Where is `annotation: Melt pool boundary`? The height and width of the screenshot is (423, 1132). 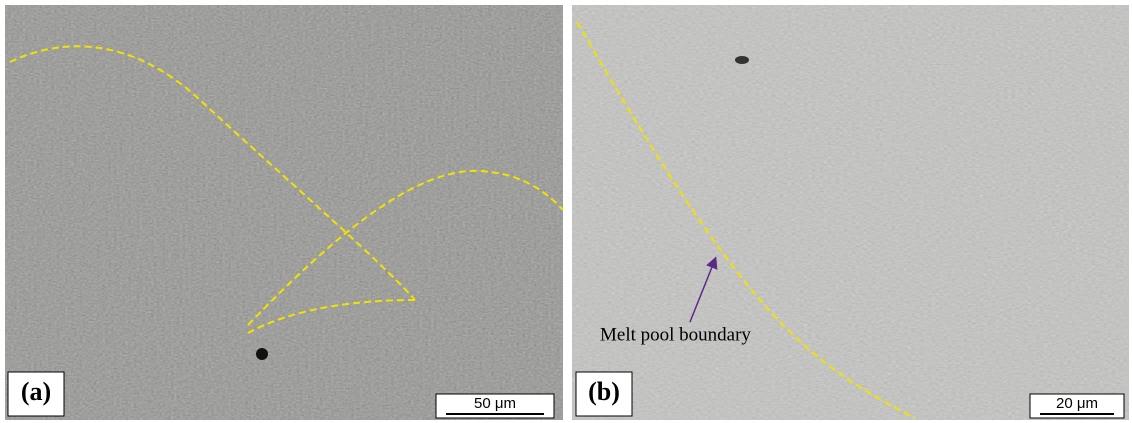
annotation: Melt pool boundary is located at coordinates (675, 334).